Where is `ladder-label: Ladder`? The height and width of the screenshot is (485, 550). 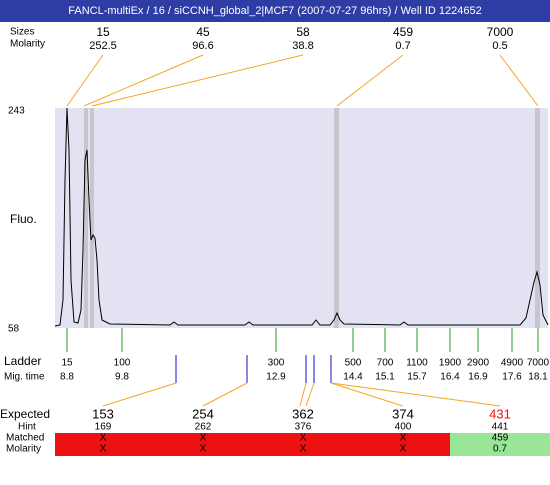 ladder-label: Ladder is located at coordinates (22, 361).